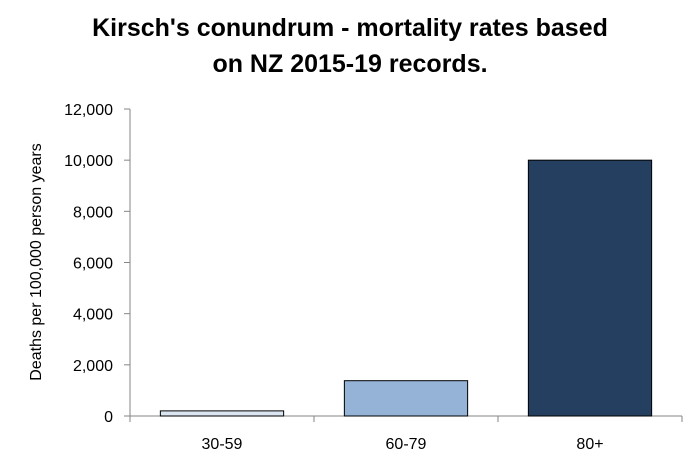 This screenshot has width=700, height=464. What do you see at coordinates (36, 261) in the screenshot?
I see `y-axis-label: Deaths per 100,000 person years` at bounding box center [36, 261].